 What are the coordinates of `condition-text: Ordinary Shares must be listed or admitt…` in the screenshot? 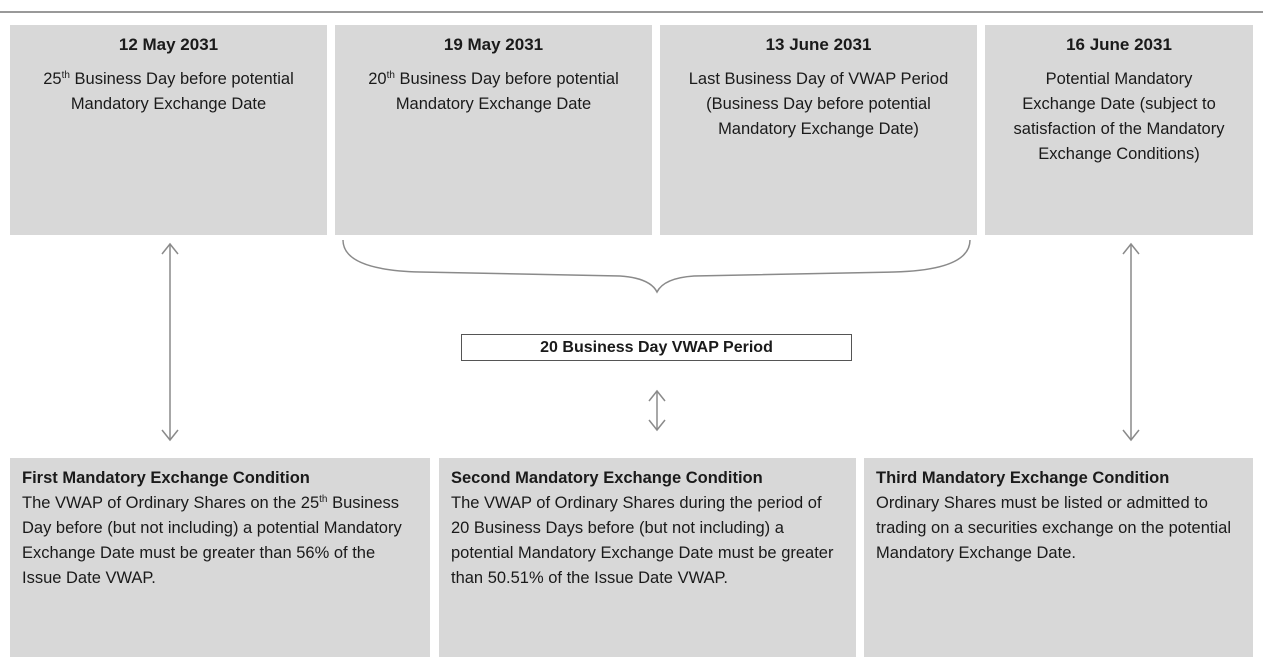 It's located at (1058, 528).